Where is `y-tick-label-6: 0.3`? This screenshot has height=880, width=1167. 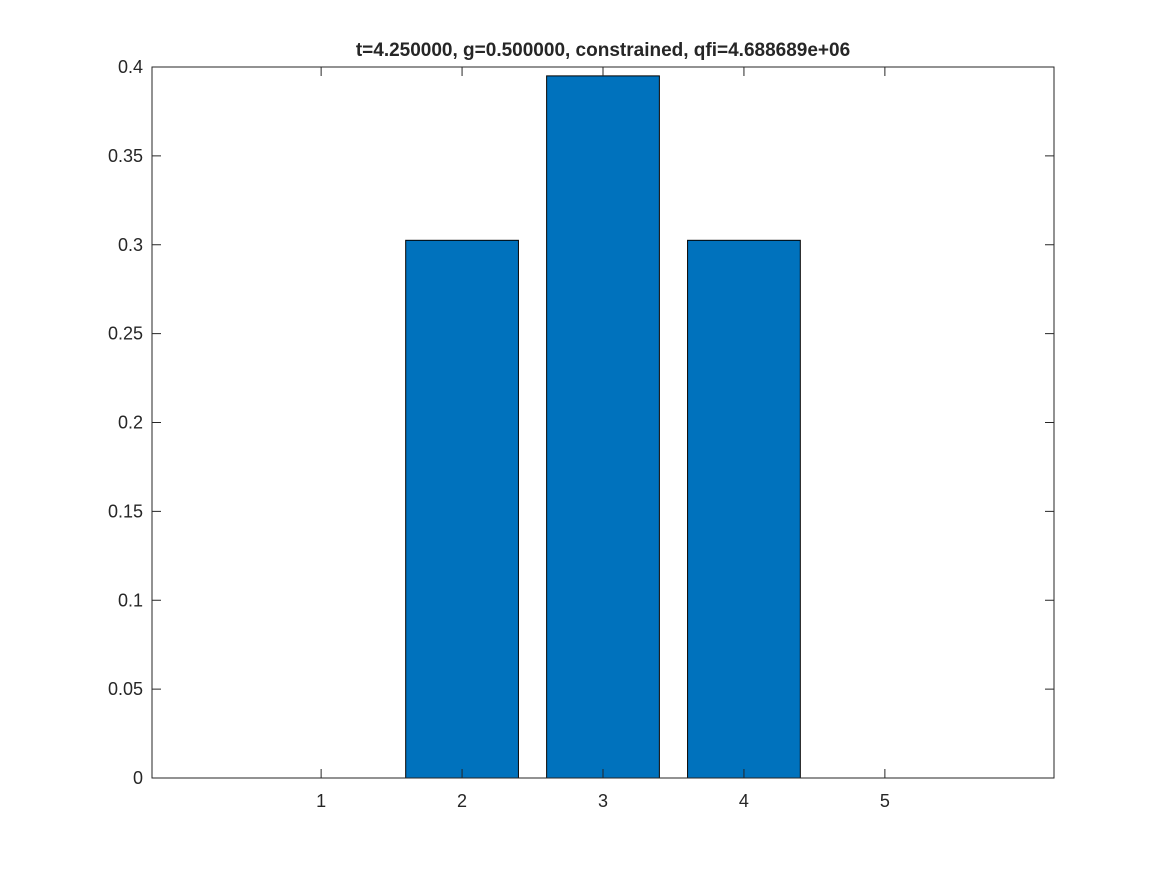
y-tick-label-6: 0.3 is located at coordinates (130, 245).